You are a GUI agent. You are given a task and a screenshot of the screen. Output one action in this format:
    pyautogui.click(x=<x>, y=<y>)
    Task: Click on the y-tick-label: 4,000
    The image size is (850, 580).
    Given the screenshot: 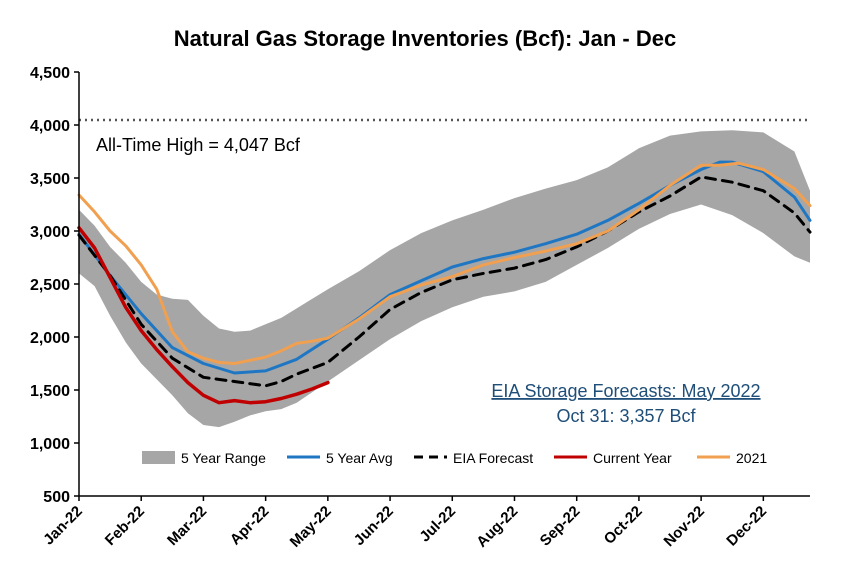 What is the action you would take?
    pyautogui.click(x=50, y=126)
    